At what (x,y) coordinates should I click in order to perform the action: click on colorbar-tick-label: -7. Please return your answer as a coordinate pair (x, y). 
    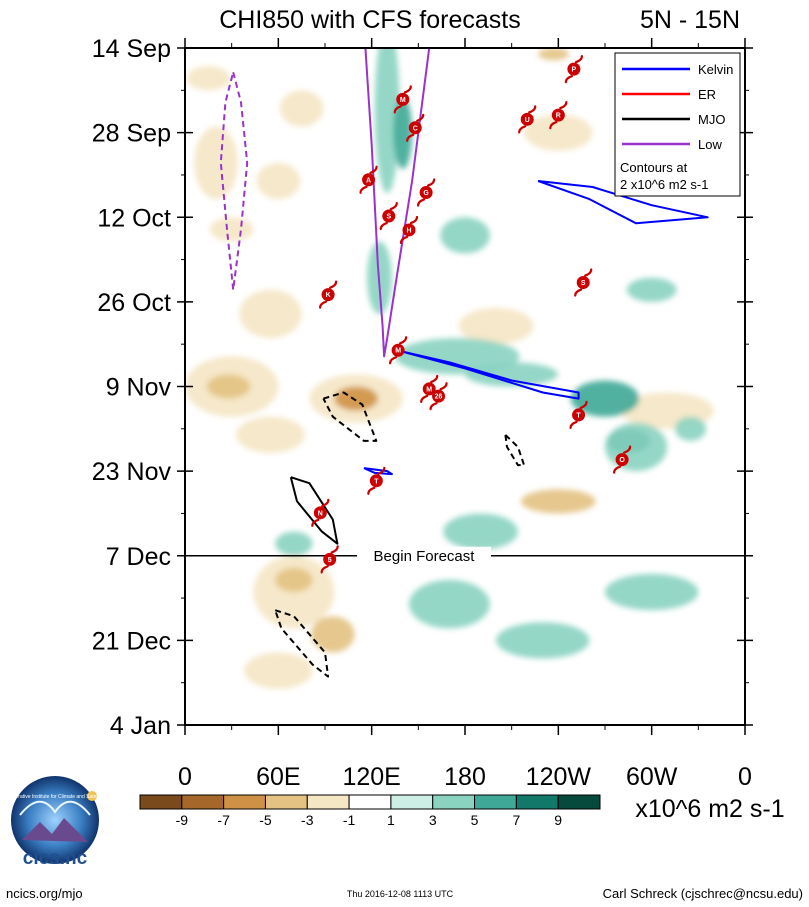
    Looking at the image, I should click on (223, 820).